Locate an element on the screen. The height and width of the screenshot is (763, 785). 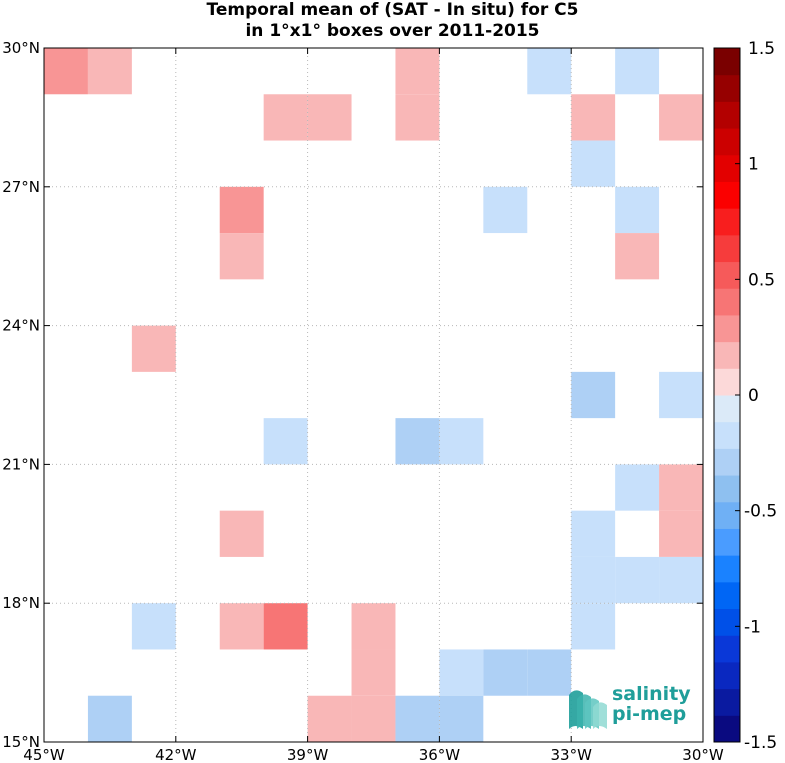
x-tick-label: 36°W is located at coordinates (440, 754).